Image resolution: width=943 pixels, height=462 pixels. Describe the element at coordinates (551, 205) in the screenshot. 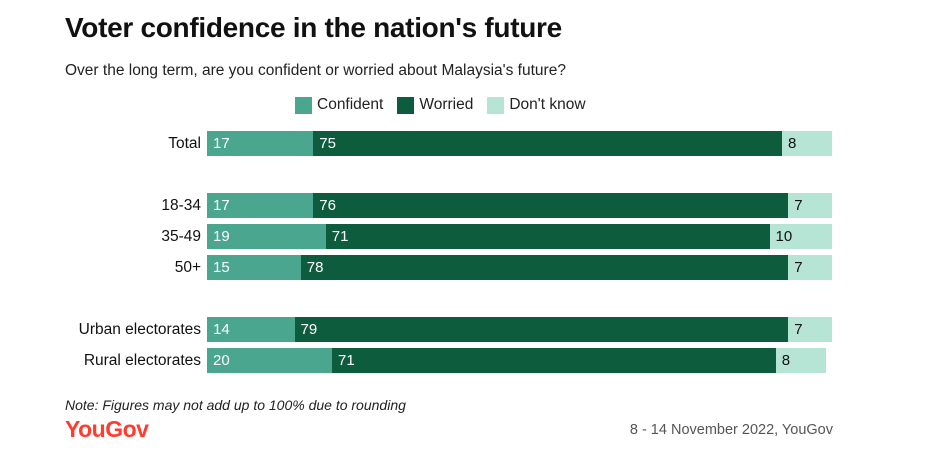

I see `bar-segment-worried: 76` at that location.